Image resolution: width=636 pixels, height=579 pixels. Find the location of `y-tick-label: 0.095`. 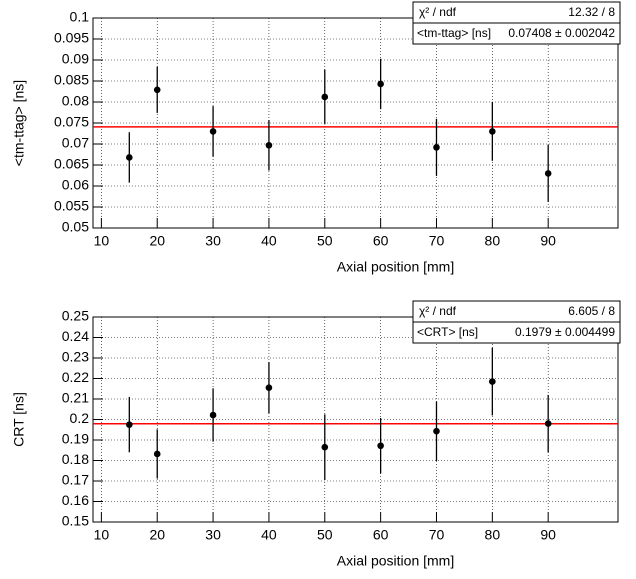

y-tick-label: 0.095 is located at coordinates (71, 38).